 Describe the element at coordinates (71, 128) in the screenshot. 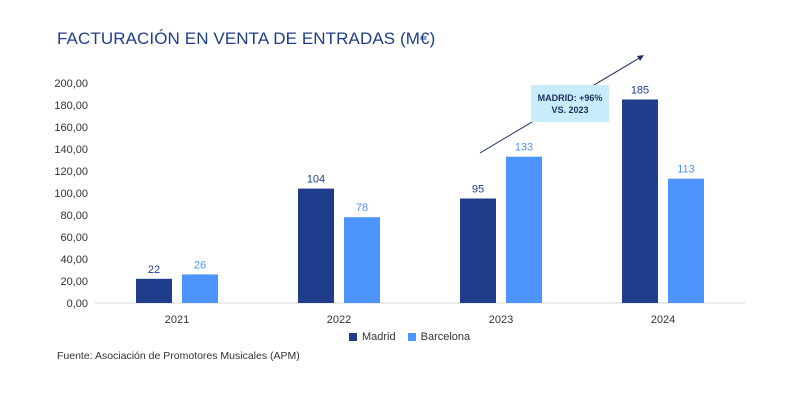

I see `y-tick-label: 160,00` at that location.